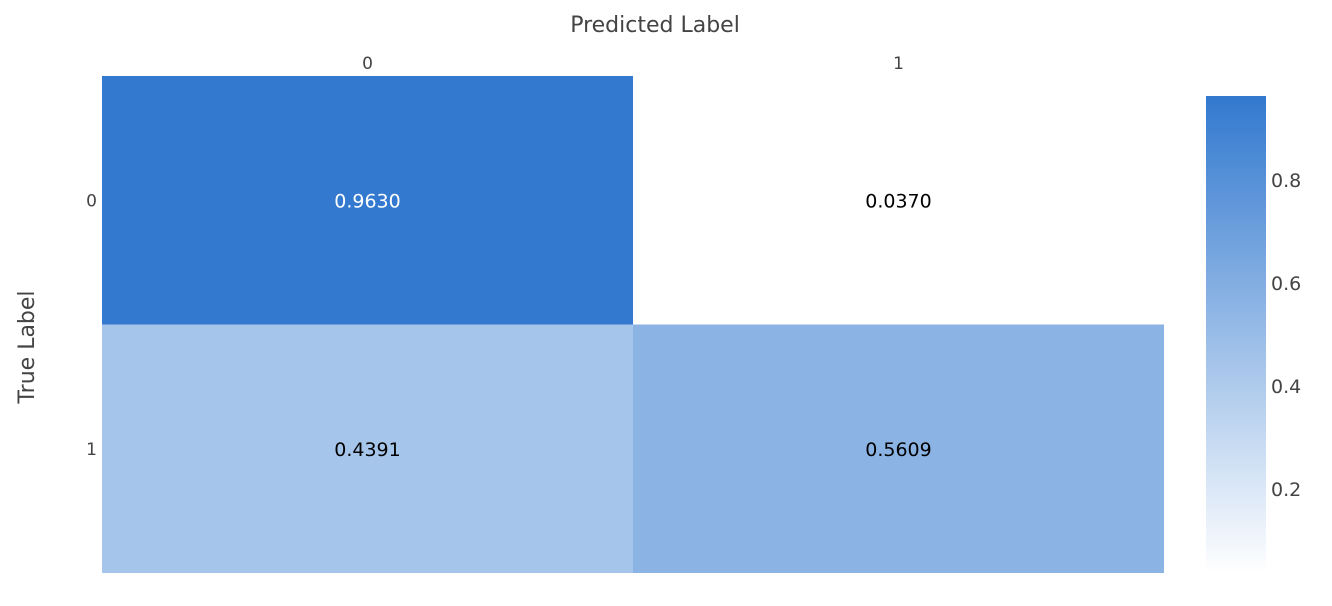  What do you see at coordinates (91, 325) in the screenshot?
I see `y-tick-labels: 01` at bounding box center [91, 325].